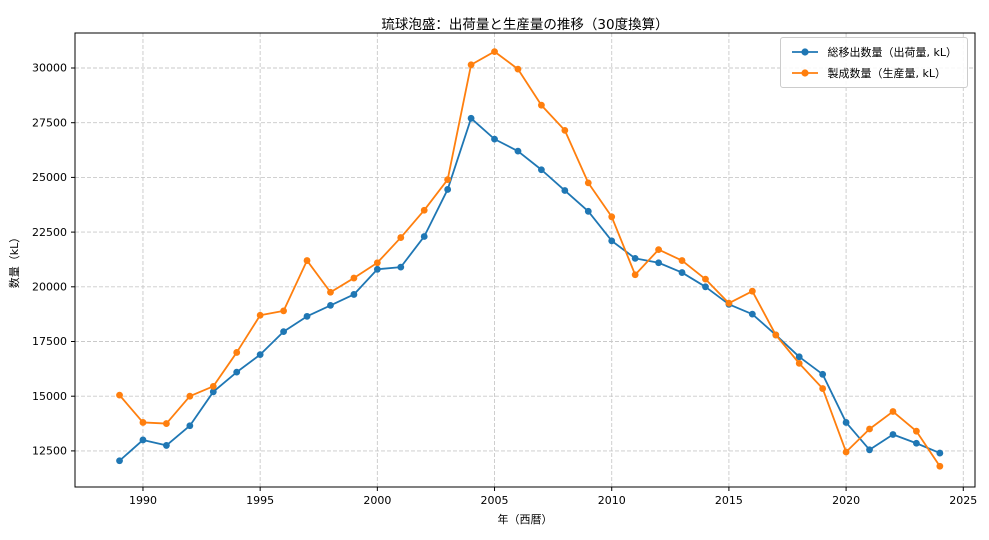  I want to click on y-tick-label: 20000, so click(49, 287).